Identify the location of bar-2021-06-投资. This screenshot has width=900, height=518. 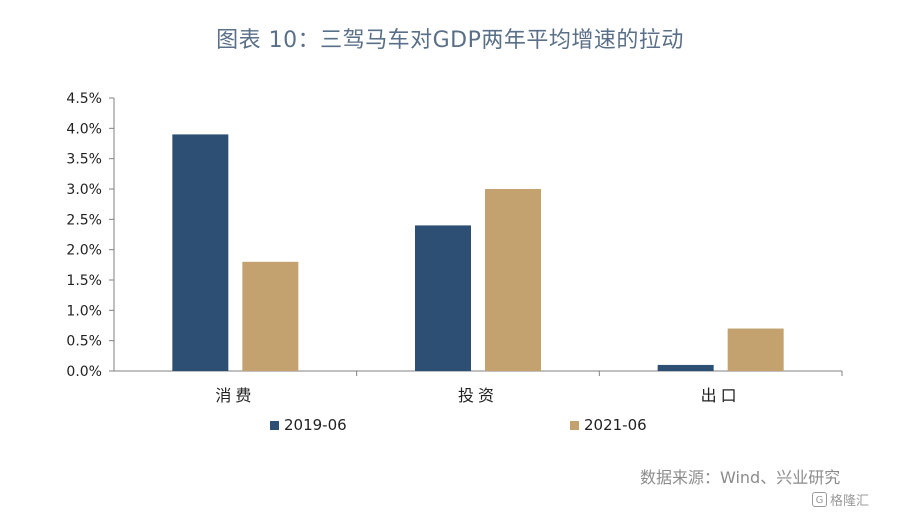
(513, 280).